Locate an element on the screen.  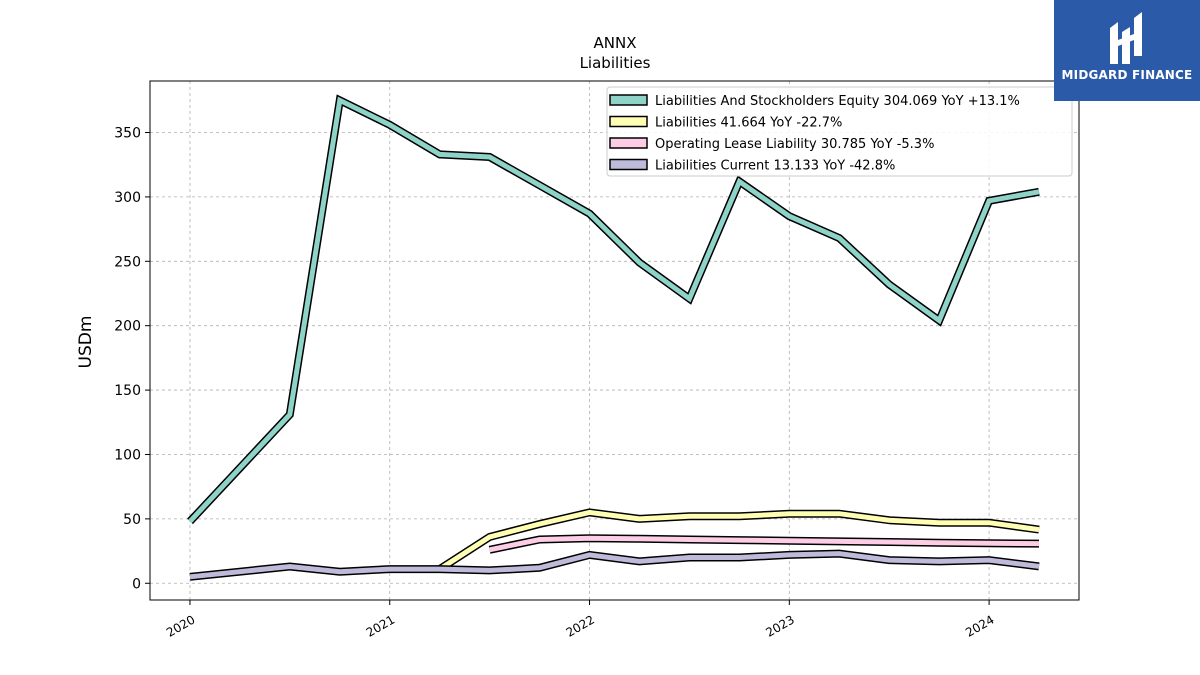
legend-frame is located at coordinates (839, 131).